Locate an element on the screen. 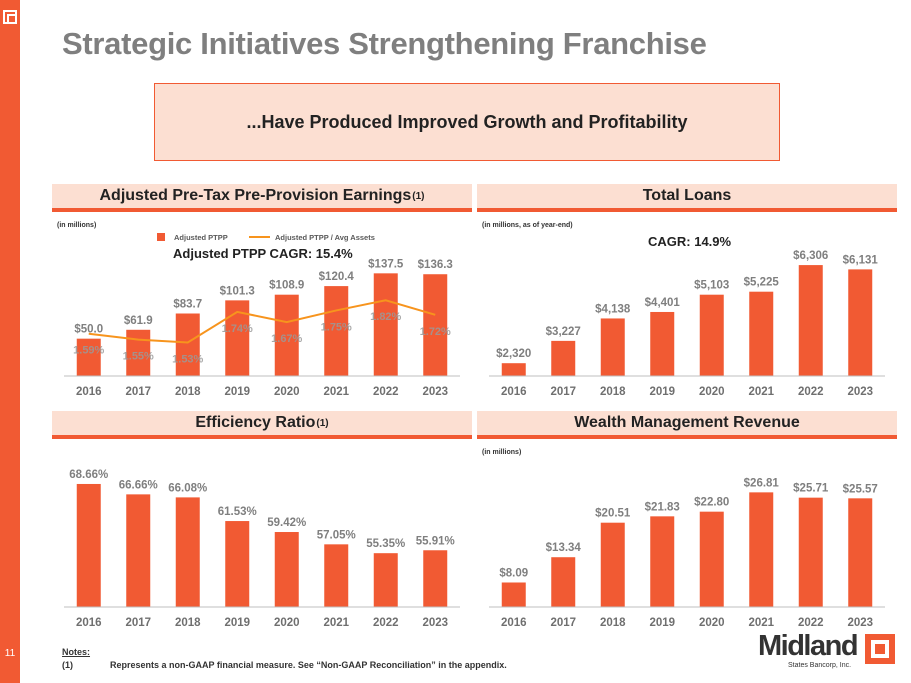 The height and width of the screenshot is (683, 911). note-number: (1) is located at coordinates (67, 665).